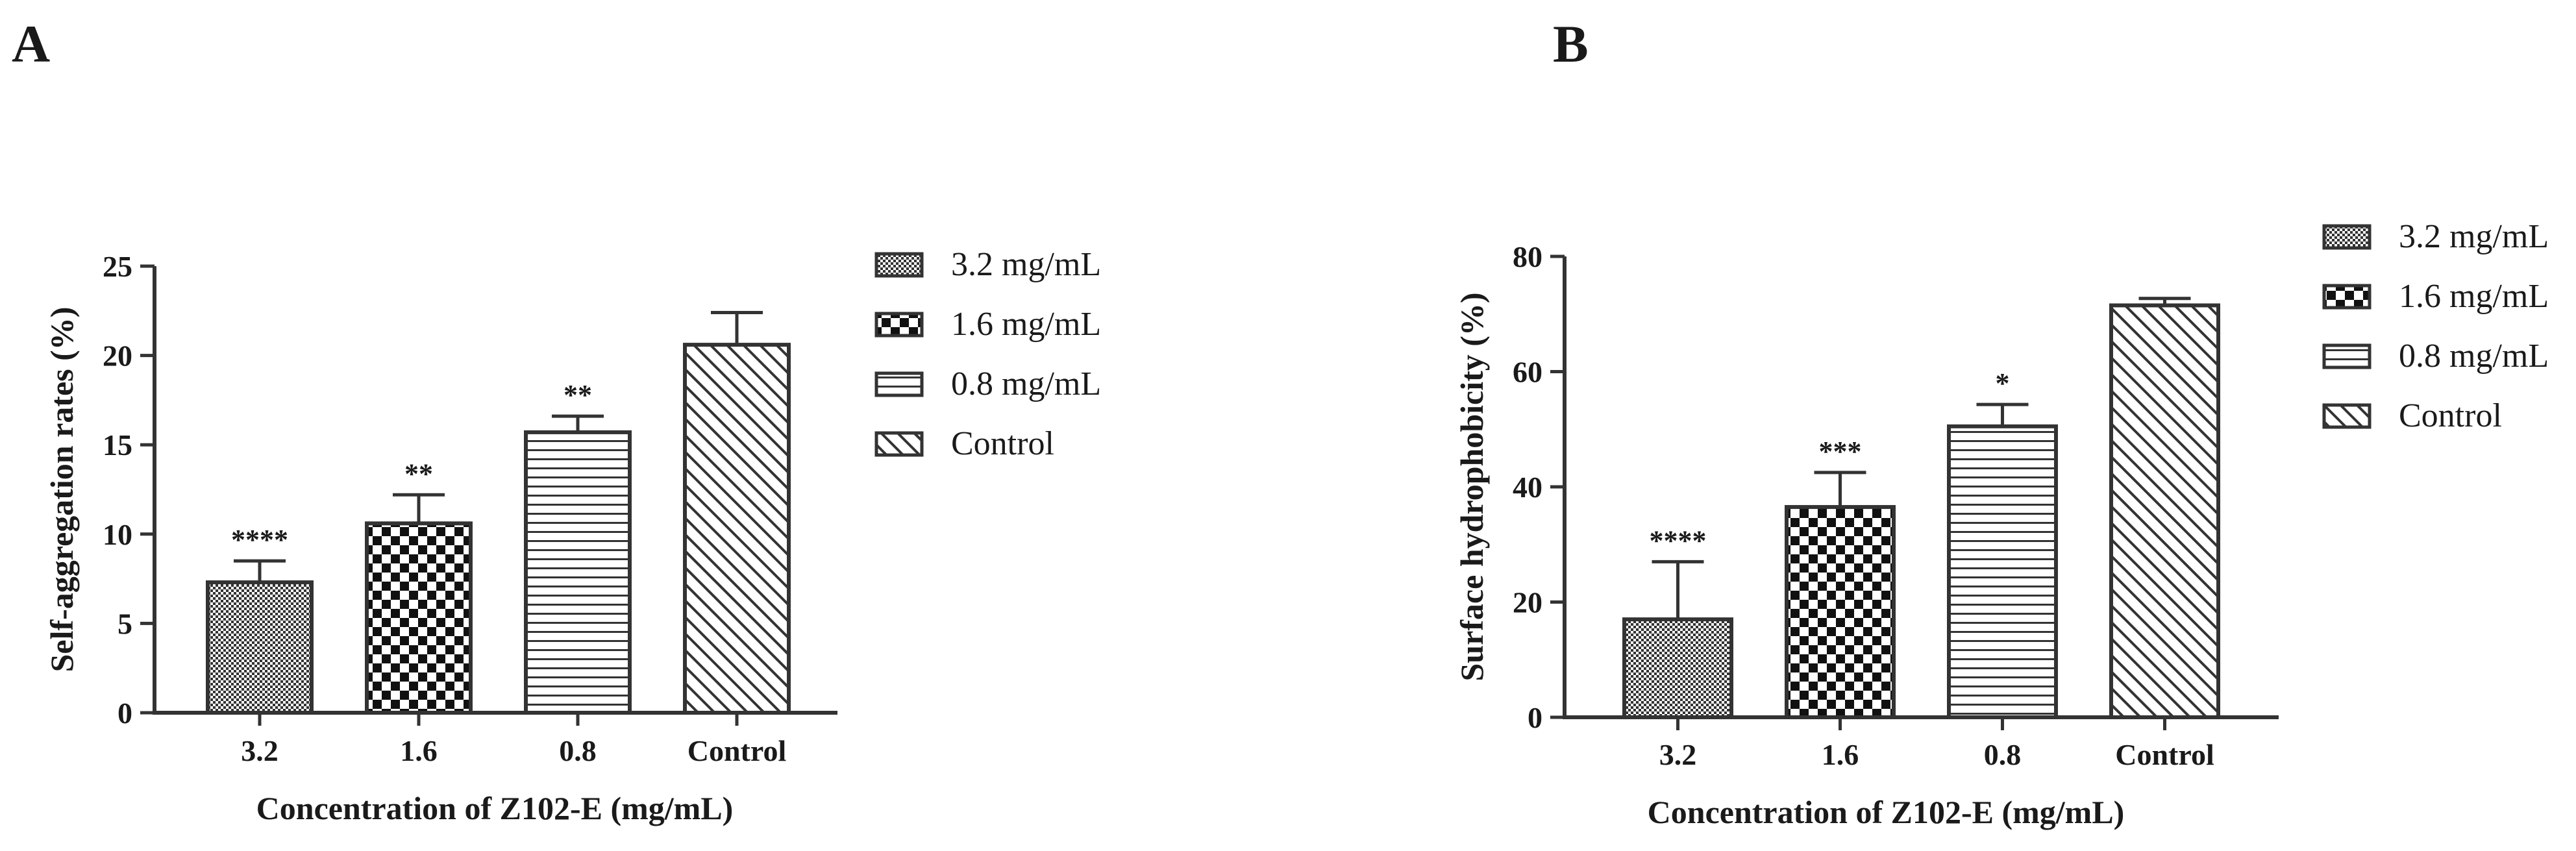 Image resolution: width=2576 pixels, height=851 pixels. What do you see at coordinates (1571, 43) in the screenshot?
I see `panel-letter-b: B` at bounding box center [1571, 43].